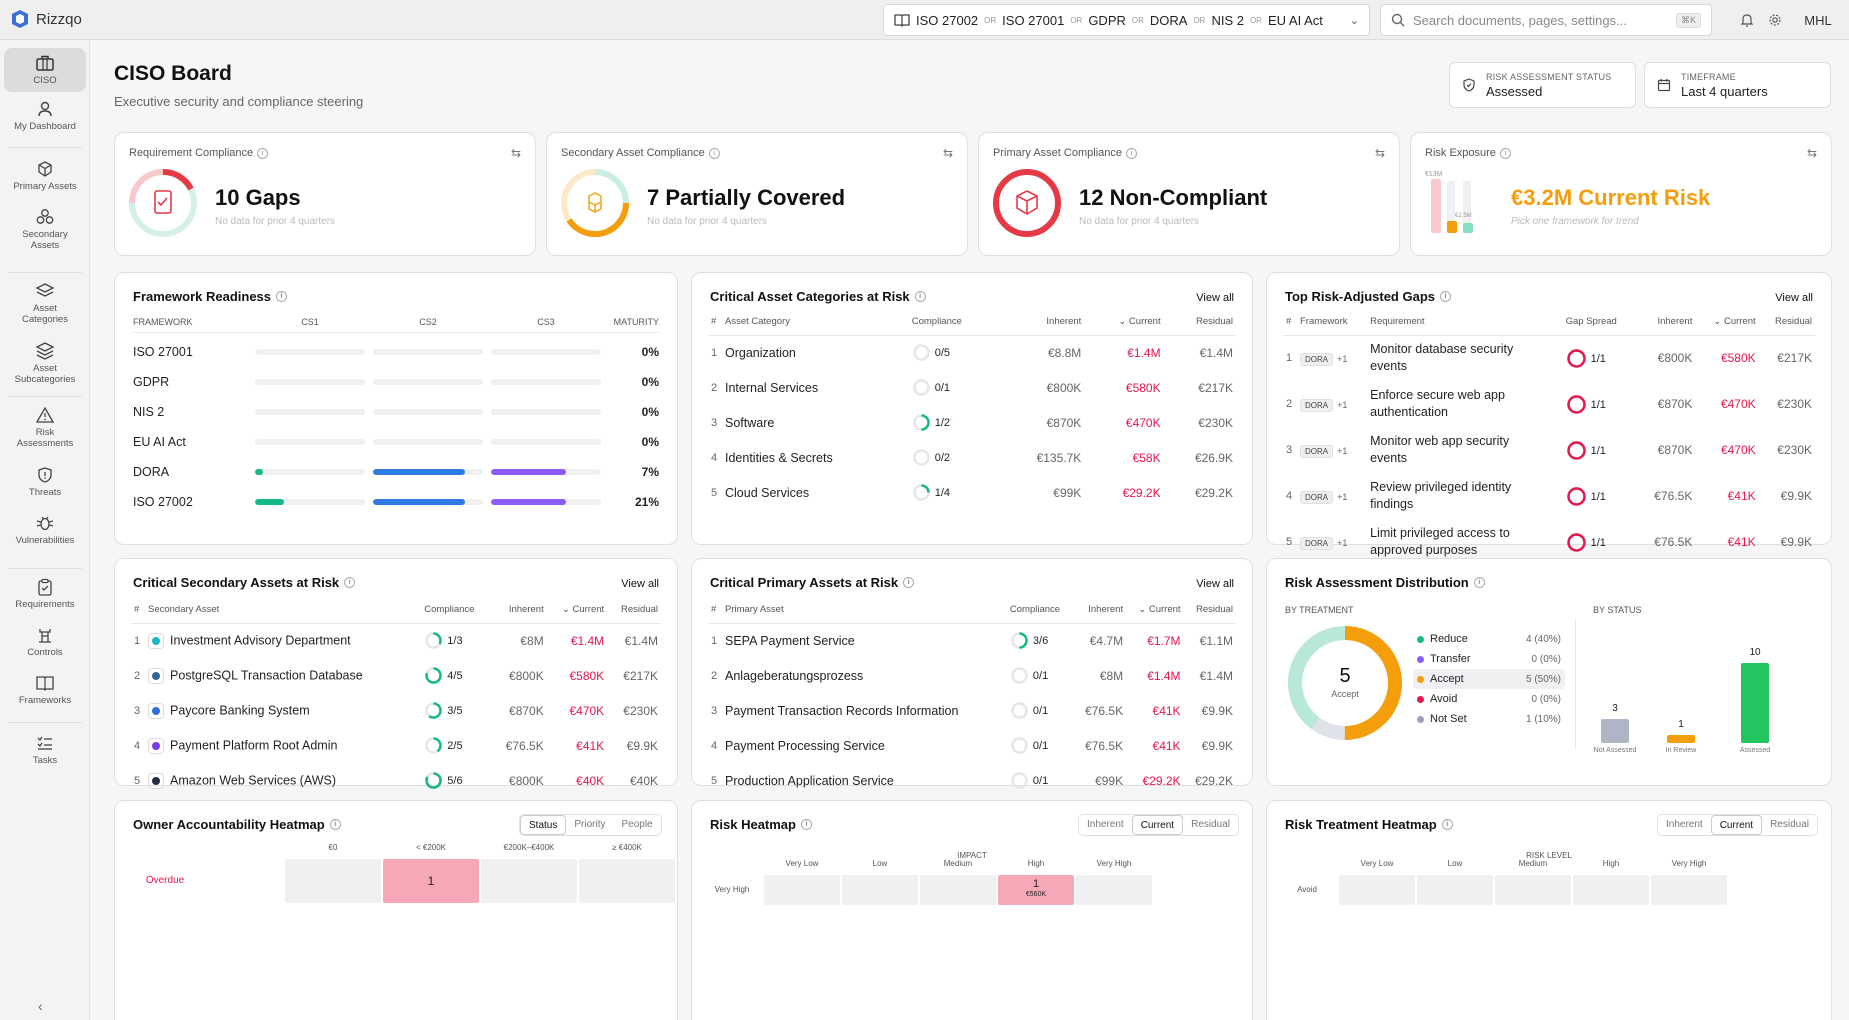 The height and width of the screenshot is (1020, 1849). What do you see at coordinates (1489, 659) in the screenshot?
I see `legend-item: Transfer 0 (0%)` at bounding box center [1489, 659].